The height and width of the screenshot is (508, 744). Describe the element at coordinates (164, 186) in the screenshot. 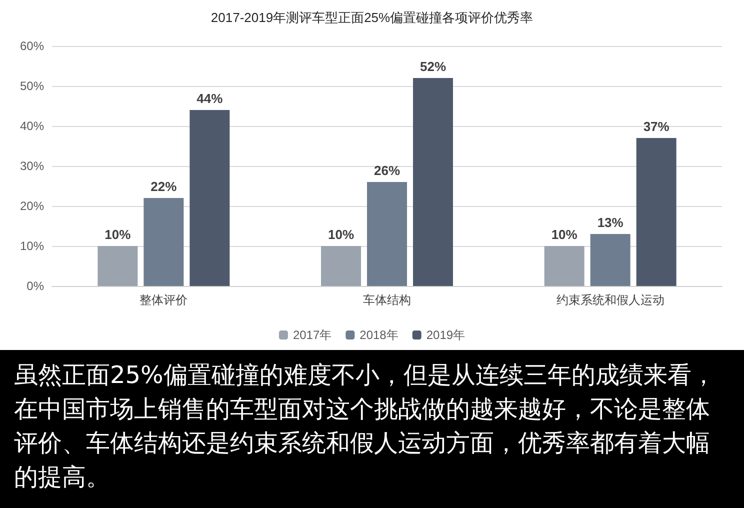

I see `data-label: 22%` at that location.